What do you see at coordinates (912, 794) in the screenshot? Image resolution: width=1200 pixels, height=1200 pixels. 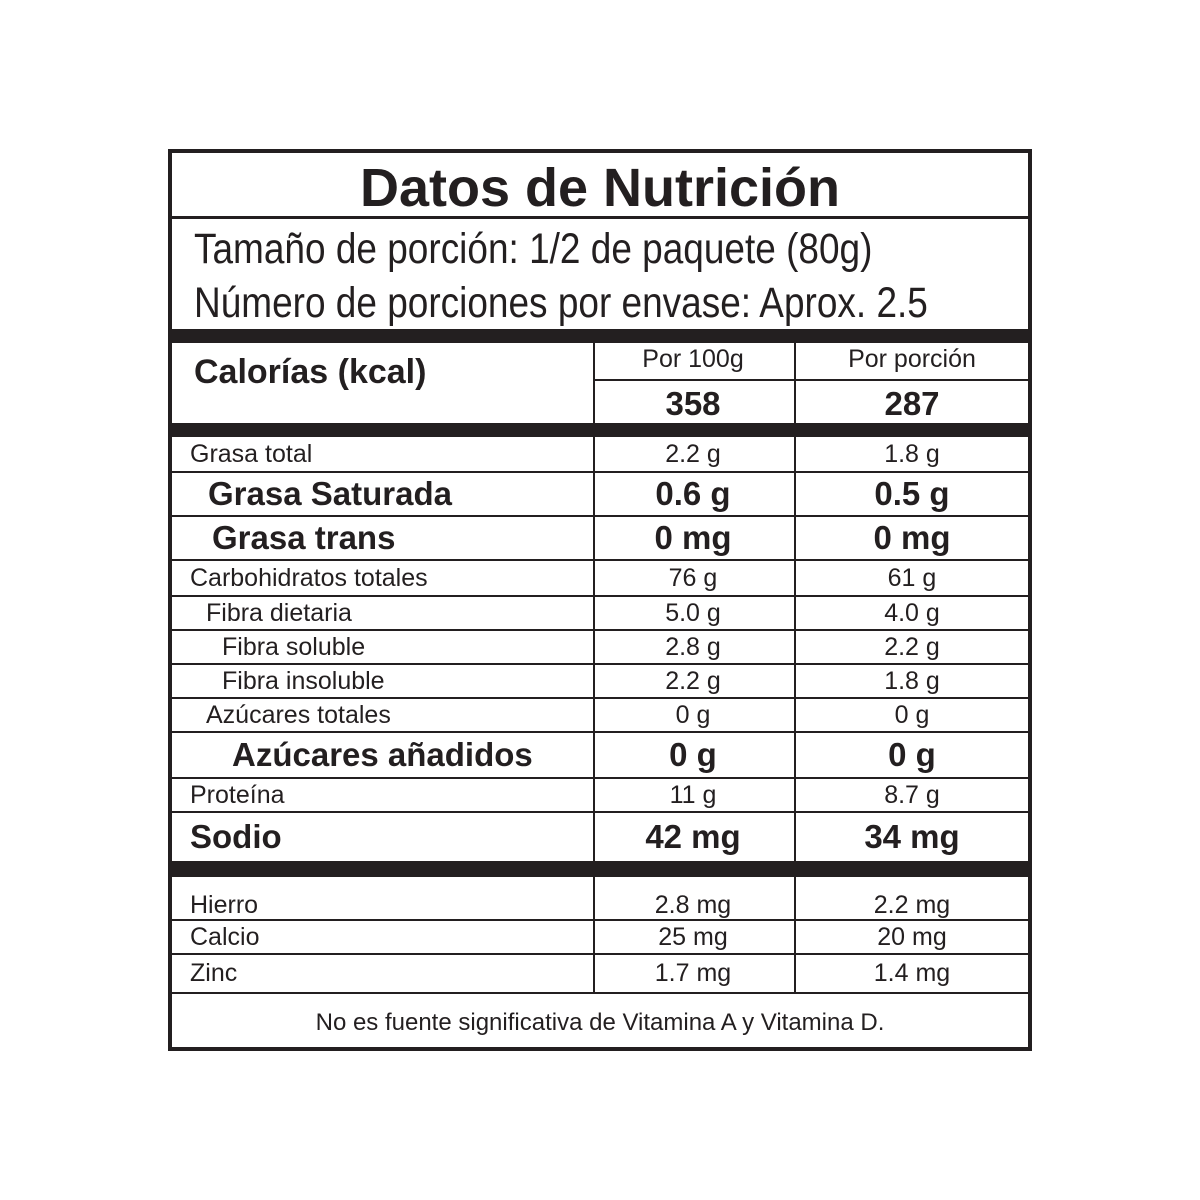 I see `value-per-serving: 8.7 g` at bounding box center [912, 794].